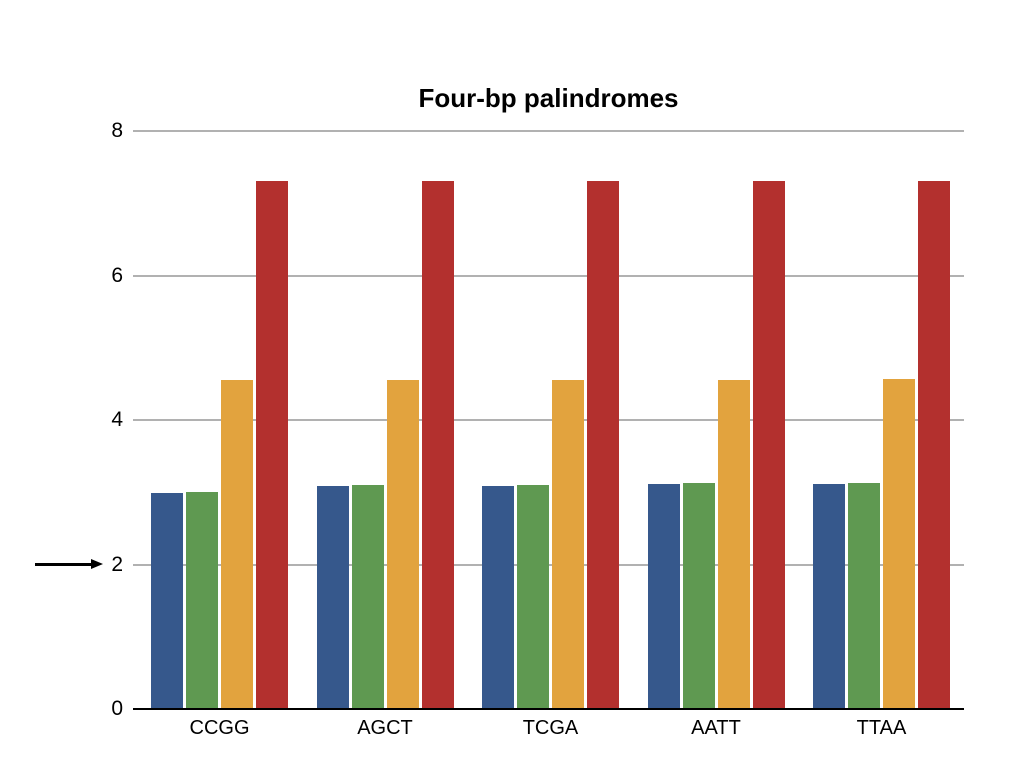 The image size is (1024, 768). What do you see at coordinates (663, 596) in the screenshot?
I see `bar-AATT-series-blue` at bounding box center [663, 596].